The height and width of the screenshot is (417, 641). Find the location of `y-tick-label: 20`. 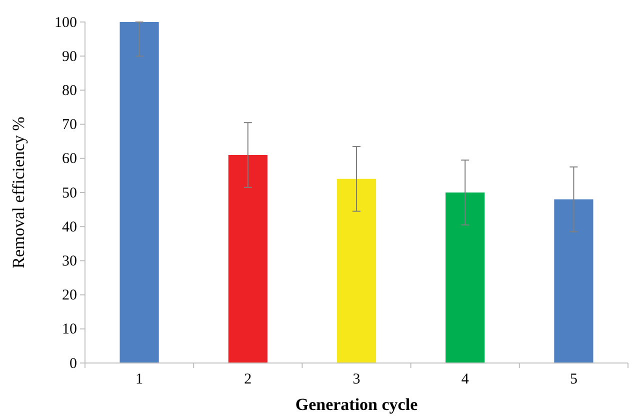

y-tick-label: 20 is located at coordinates (69, 296).